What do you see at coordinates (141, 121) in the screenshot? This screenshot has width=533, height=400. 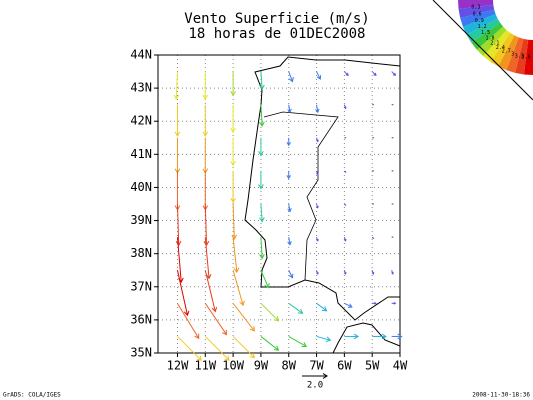 I see `y-tick-label: 42N` at bounding box center [141, 121].